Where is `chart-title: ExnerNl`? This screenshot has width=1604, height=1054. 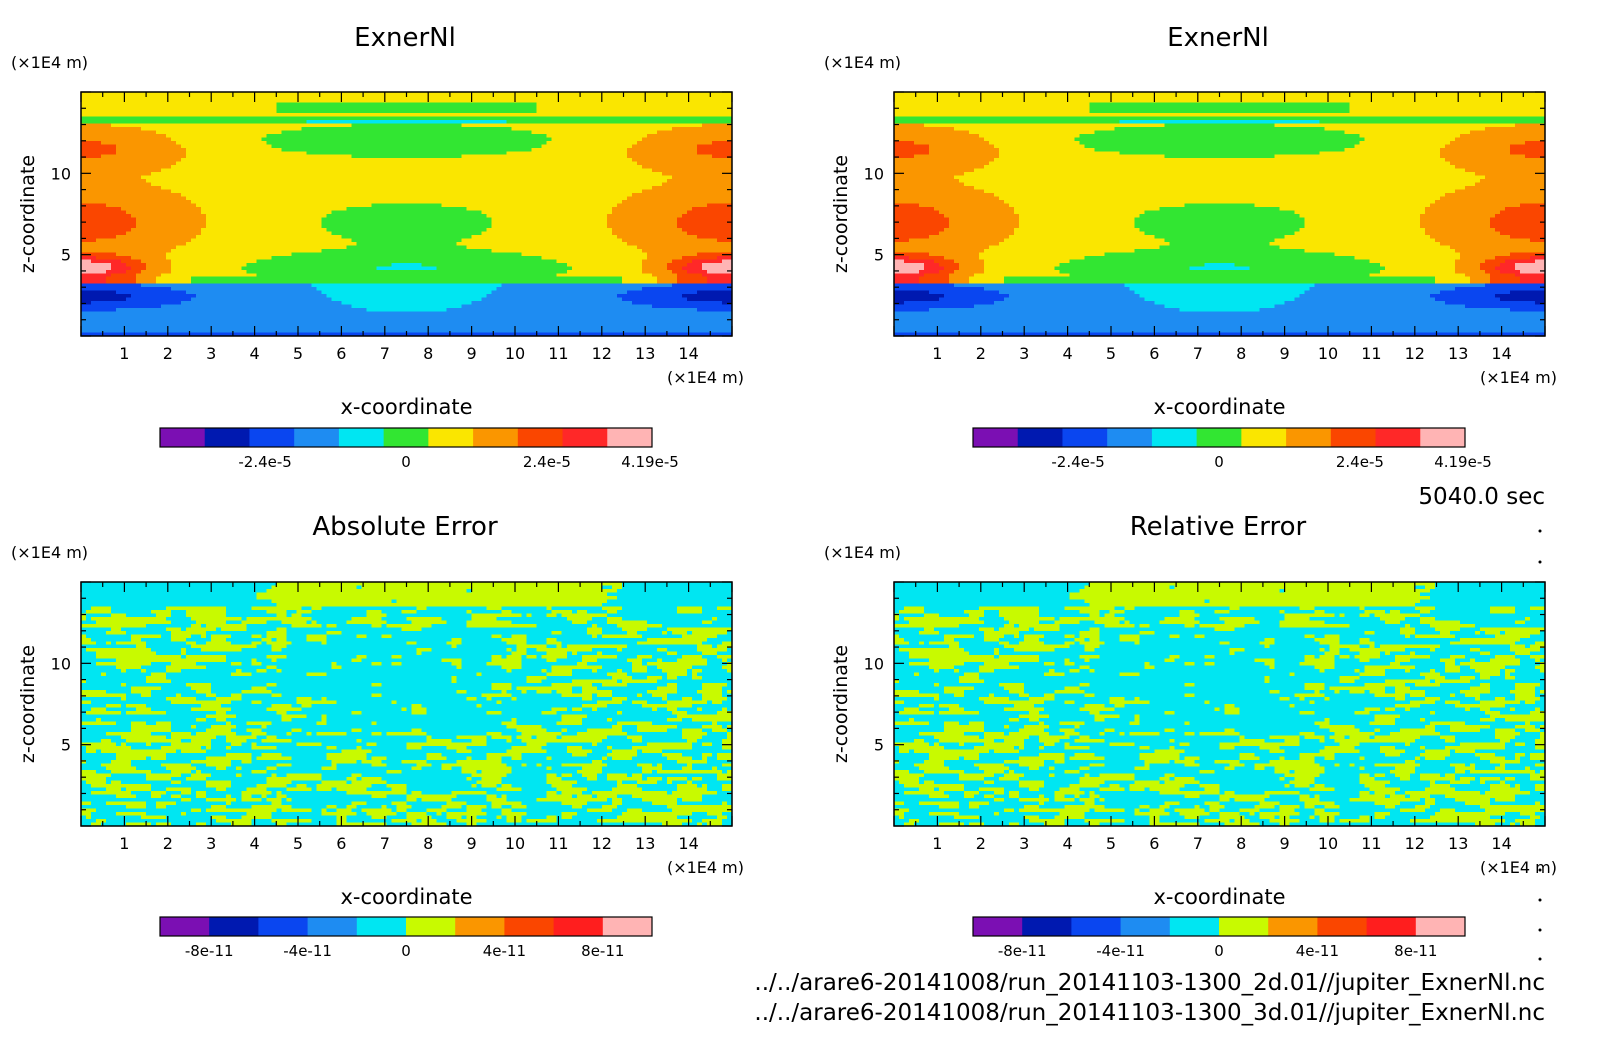 chart-title: ExnerNl is located at coordinates (1218, 38).